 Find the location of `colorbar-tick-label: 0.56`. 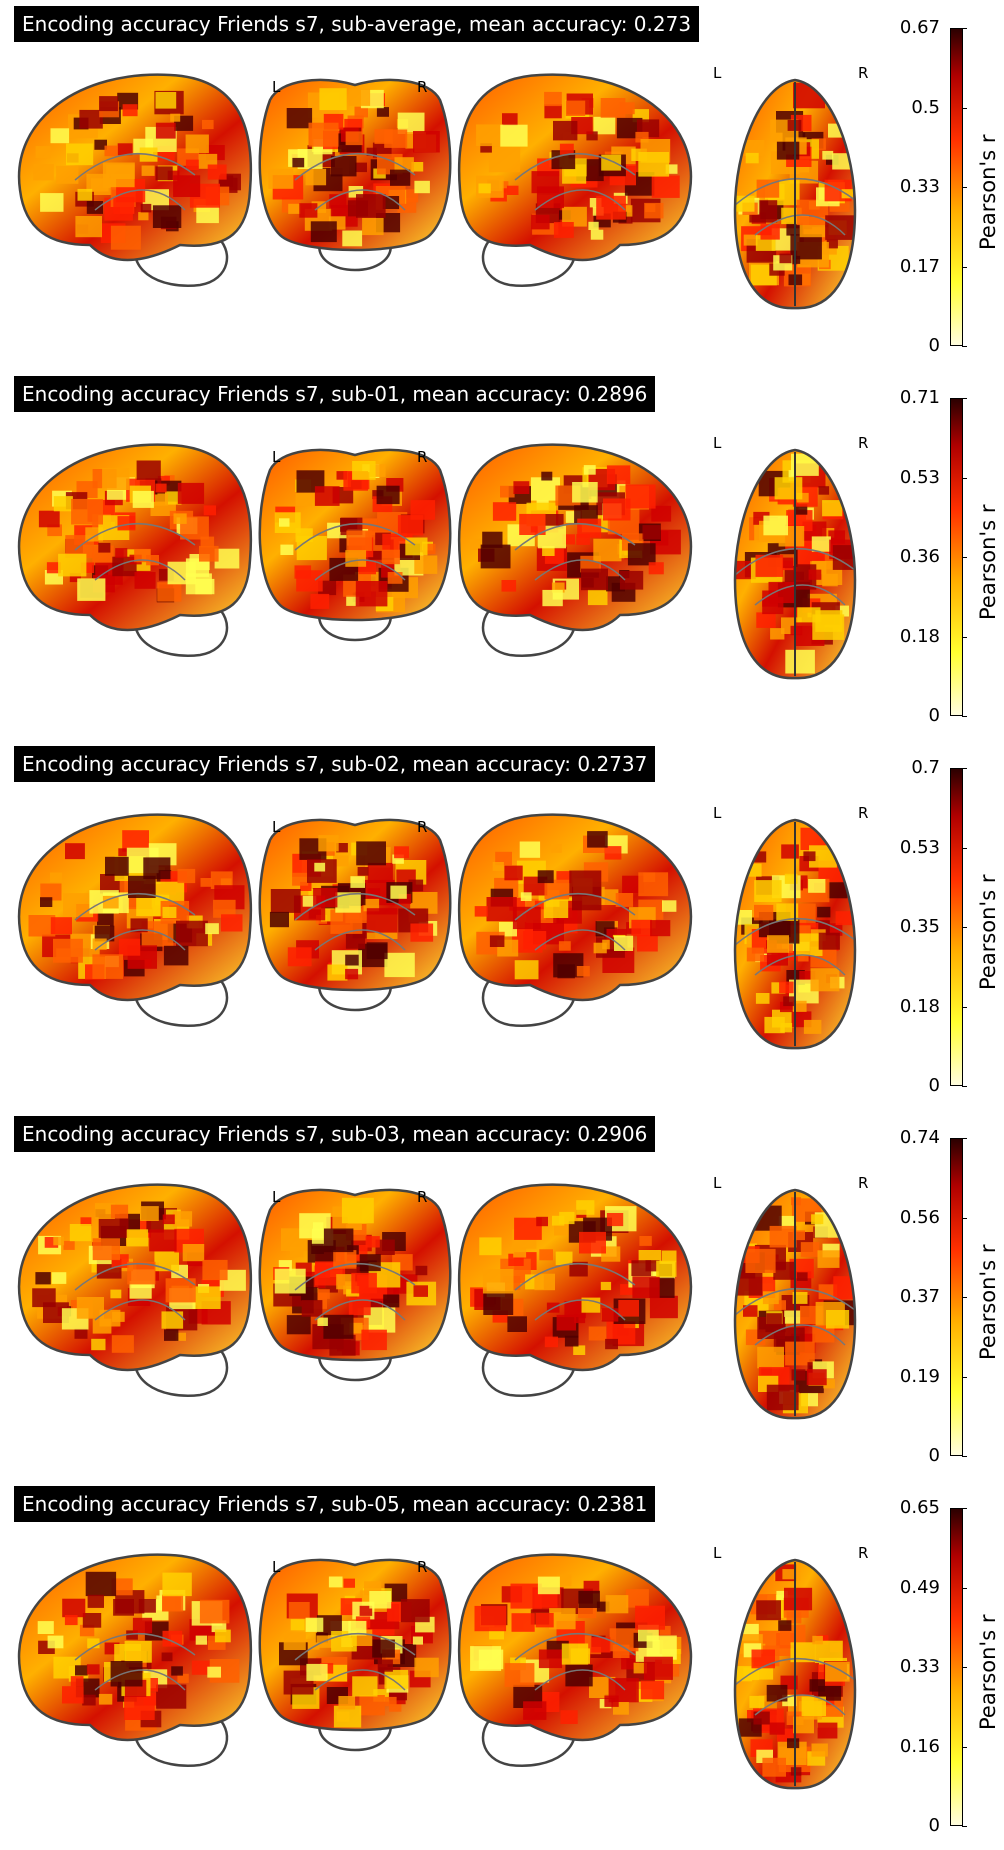

colorbar-tick-label: 0.56 is located at coordinates (919, 1217).